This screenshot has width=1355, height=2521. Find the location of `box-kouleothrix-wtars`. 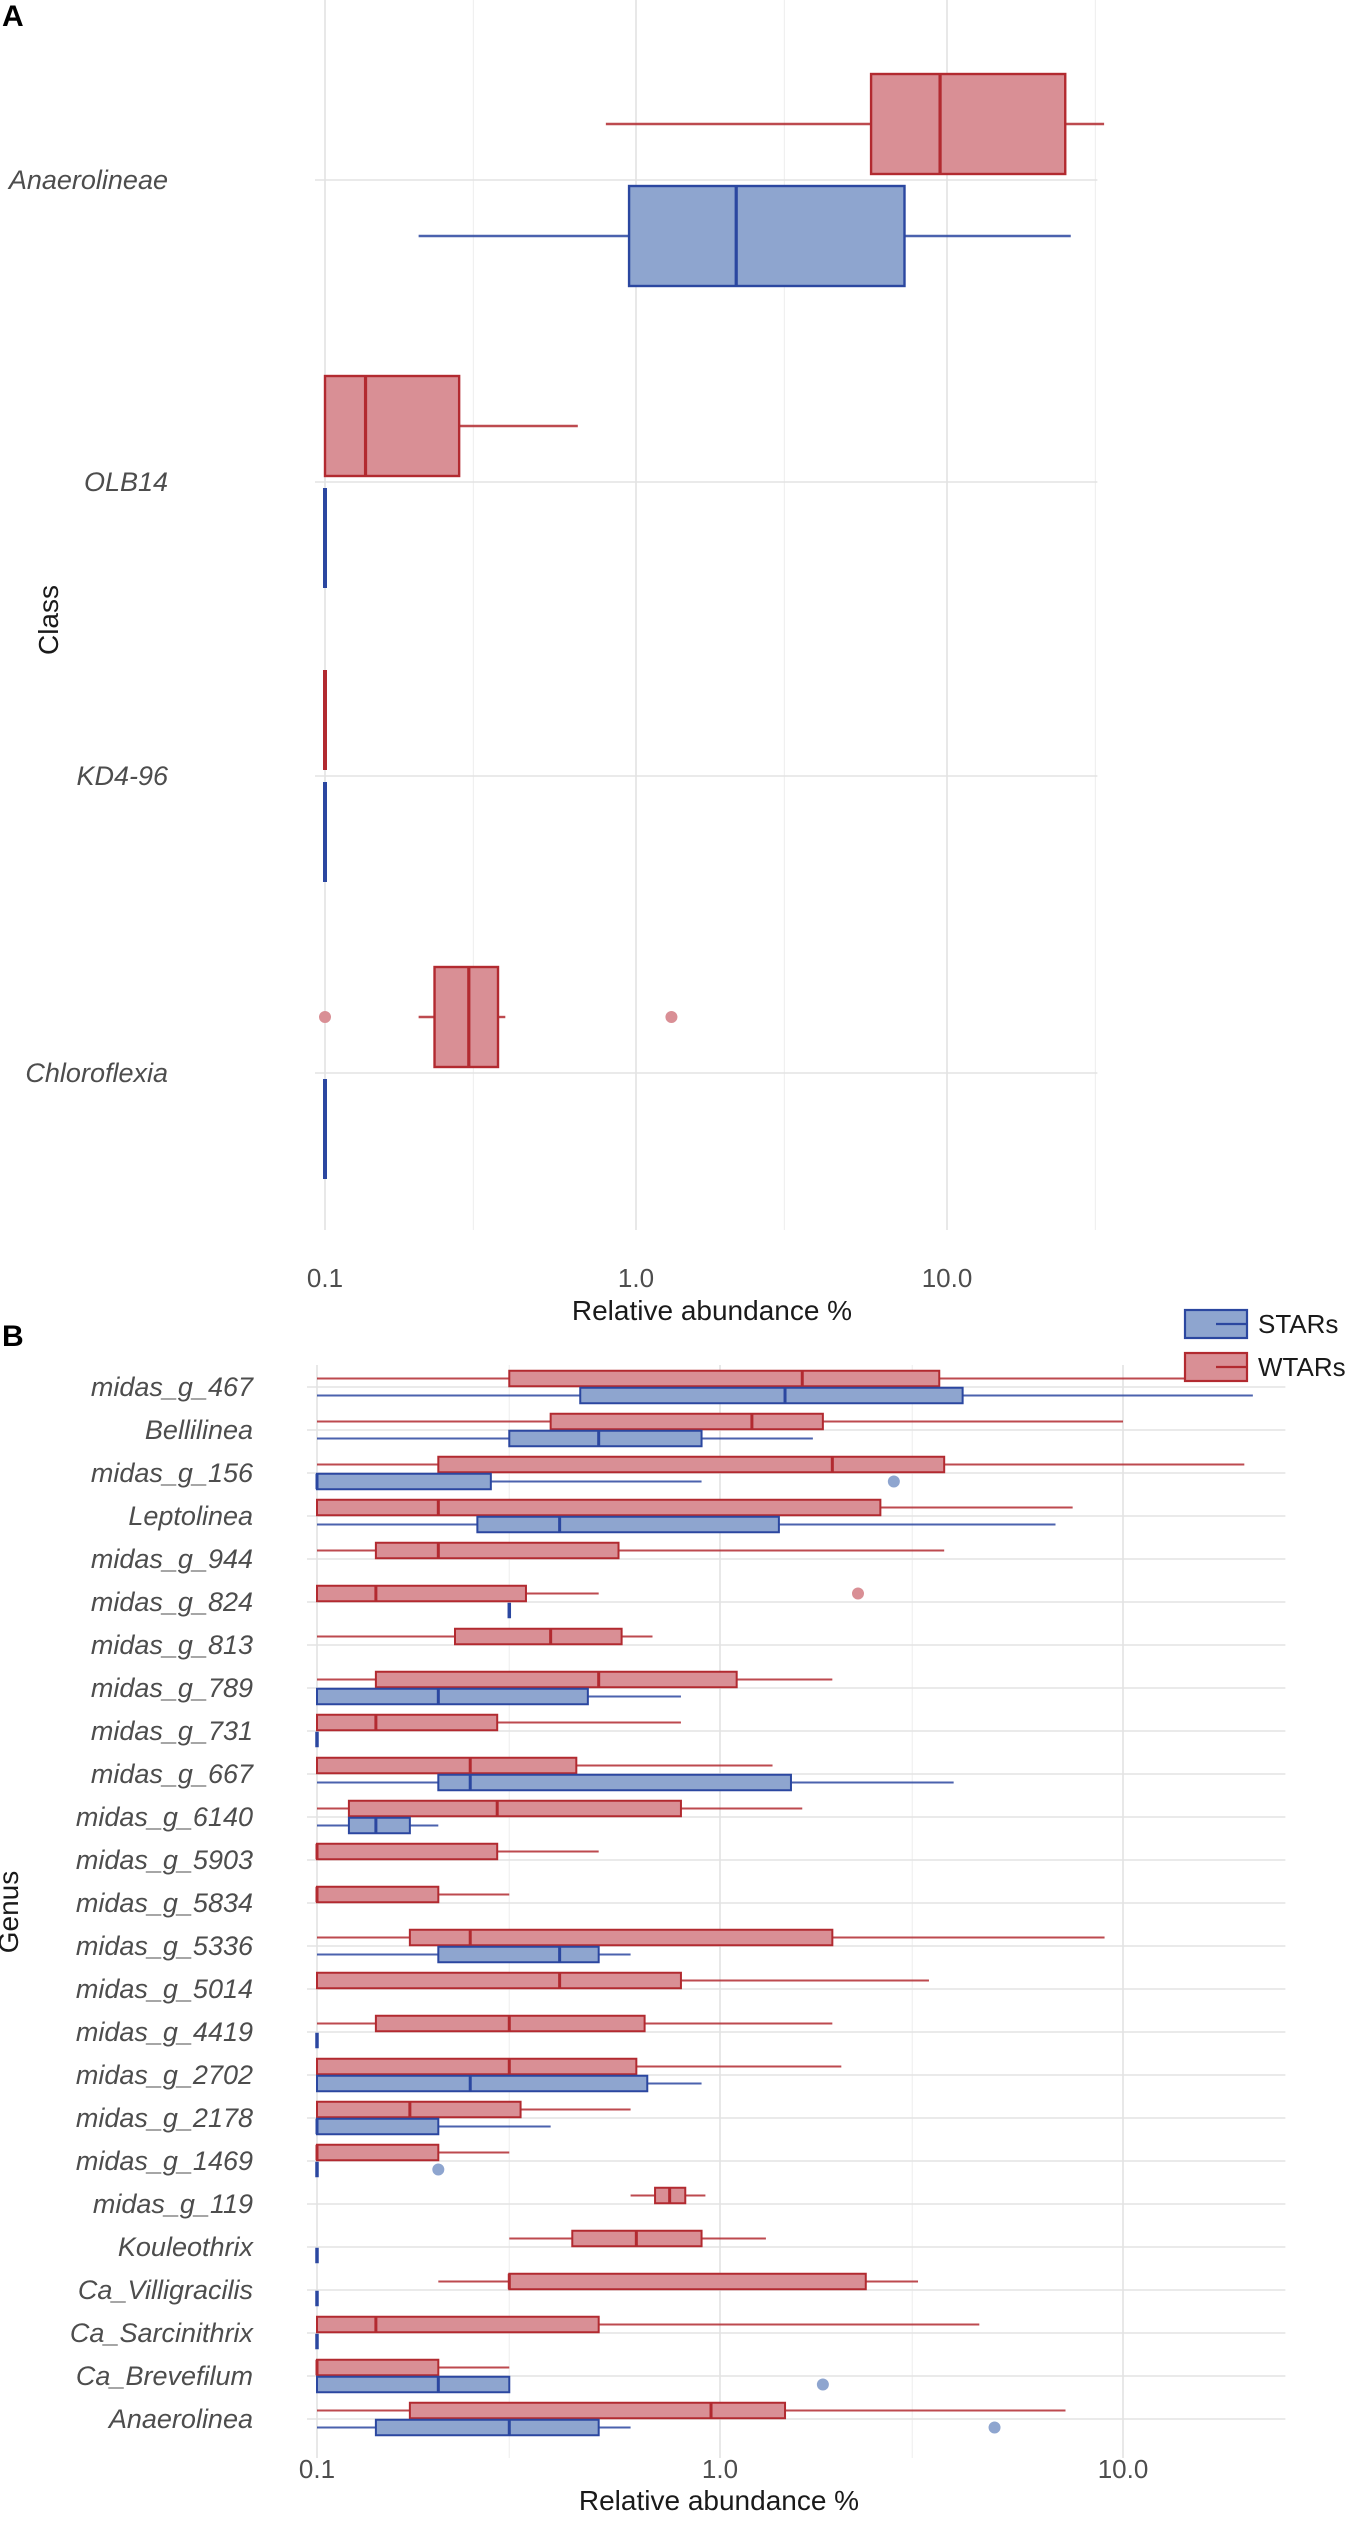

box-kouleothrix-wtars is located at coordinates (637, 2238).